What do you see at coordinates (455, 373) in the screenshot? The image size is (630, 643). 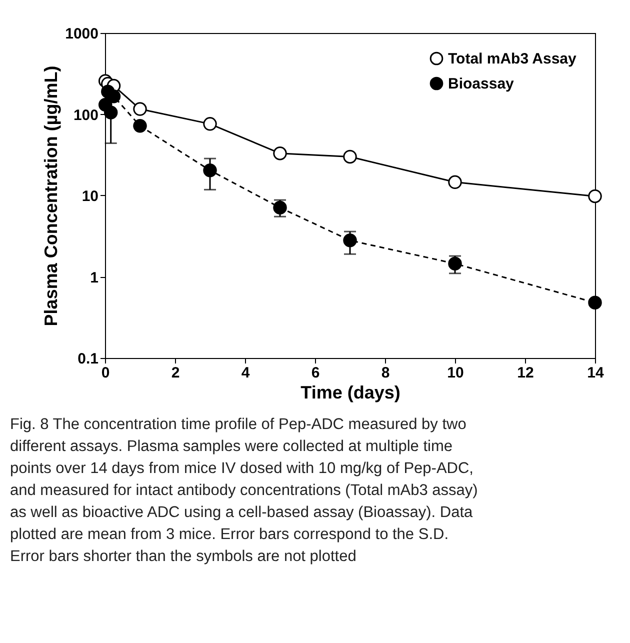 I see `x-tick-label: 10` at bounding box center [455, 373].